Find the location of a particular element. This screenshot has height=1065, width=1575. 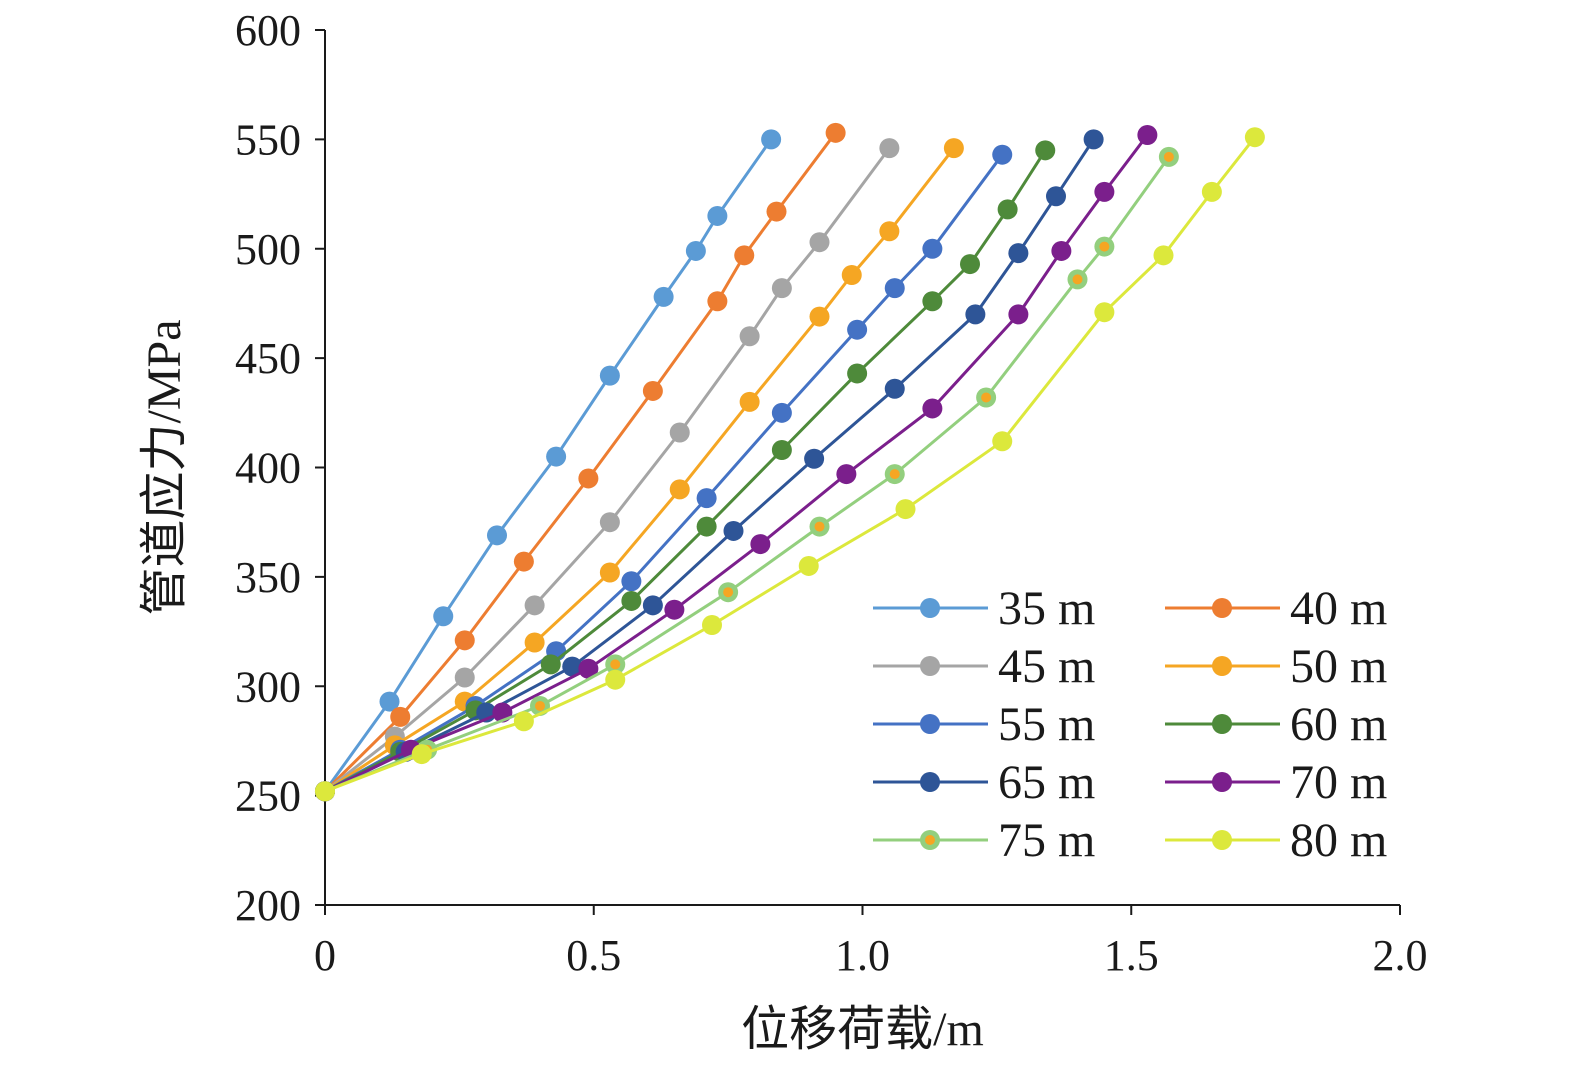

legend-item: 40 m is located at coordinates (1276, 608).